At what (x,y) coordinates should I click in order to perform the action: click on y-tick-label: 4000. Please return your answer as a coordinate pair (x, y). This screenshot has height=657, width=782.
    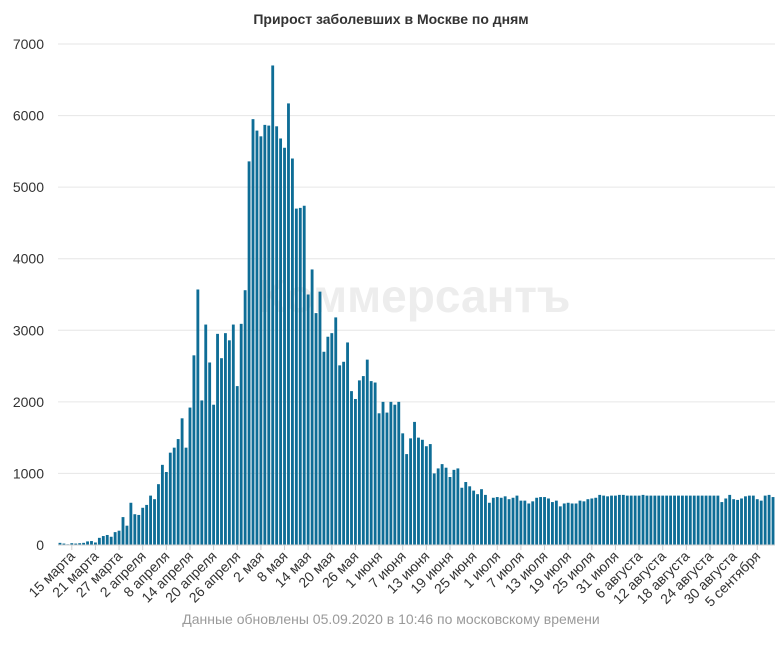
    Looking at the image, I should click on (28, 259).